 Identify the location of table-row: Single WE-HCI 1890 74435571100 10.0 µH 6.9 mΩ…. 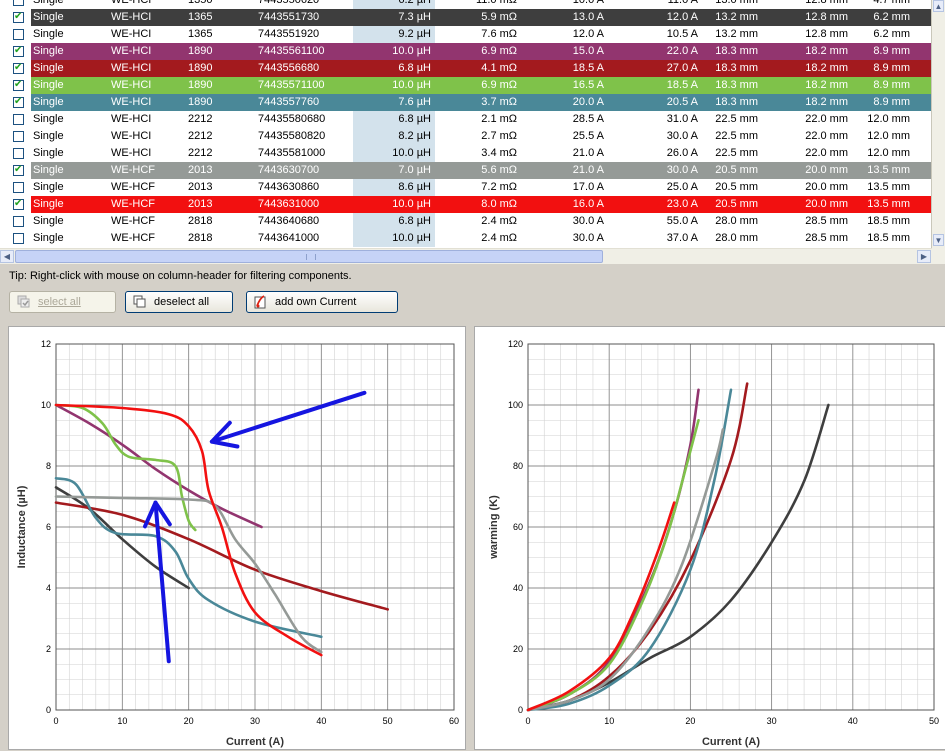
(466, 85).